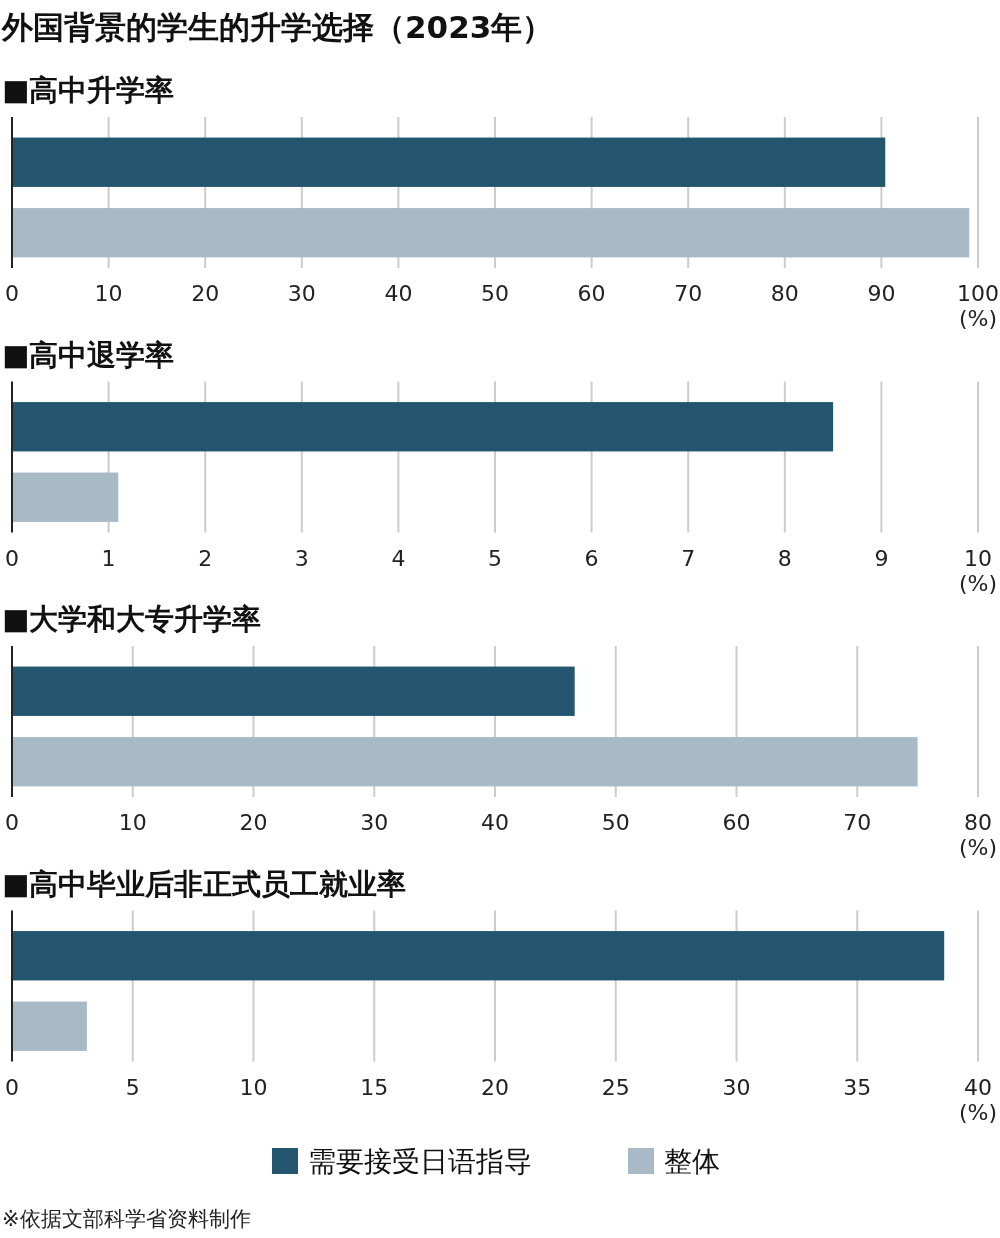  Describe the element at coordinates (277, 27) in the screenshot. I see `chart-title: 外国背景的学生的升学选择（2023年）` at that location.